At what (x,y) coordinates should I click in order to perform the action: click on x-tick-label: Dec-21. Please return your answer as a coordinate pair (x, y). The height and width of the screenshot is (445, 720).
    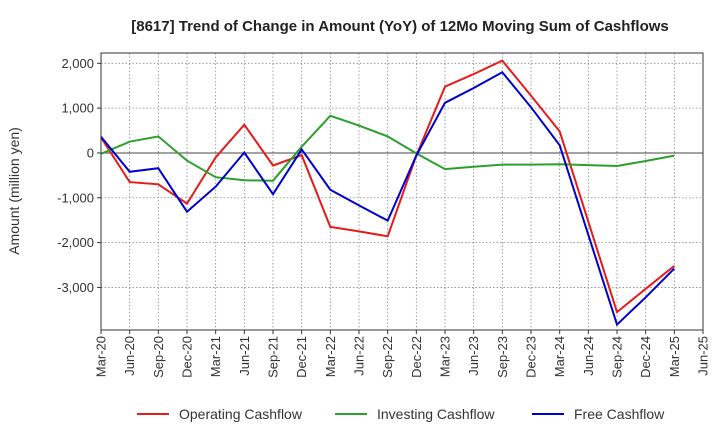
    Looking at the image, I should click on (301, 357).